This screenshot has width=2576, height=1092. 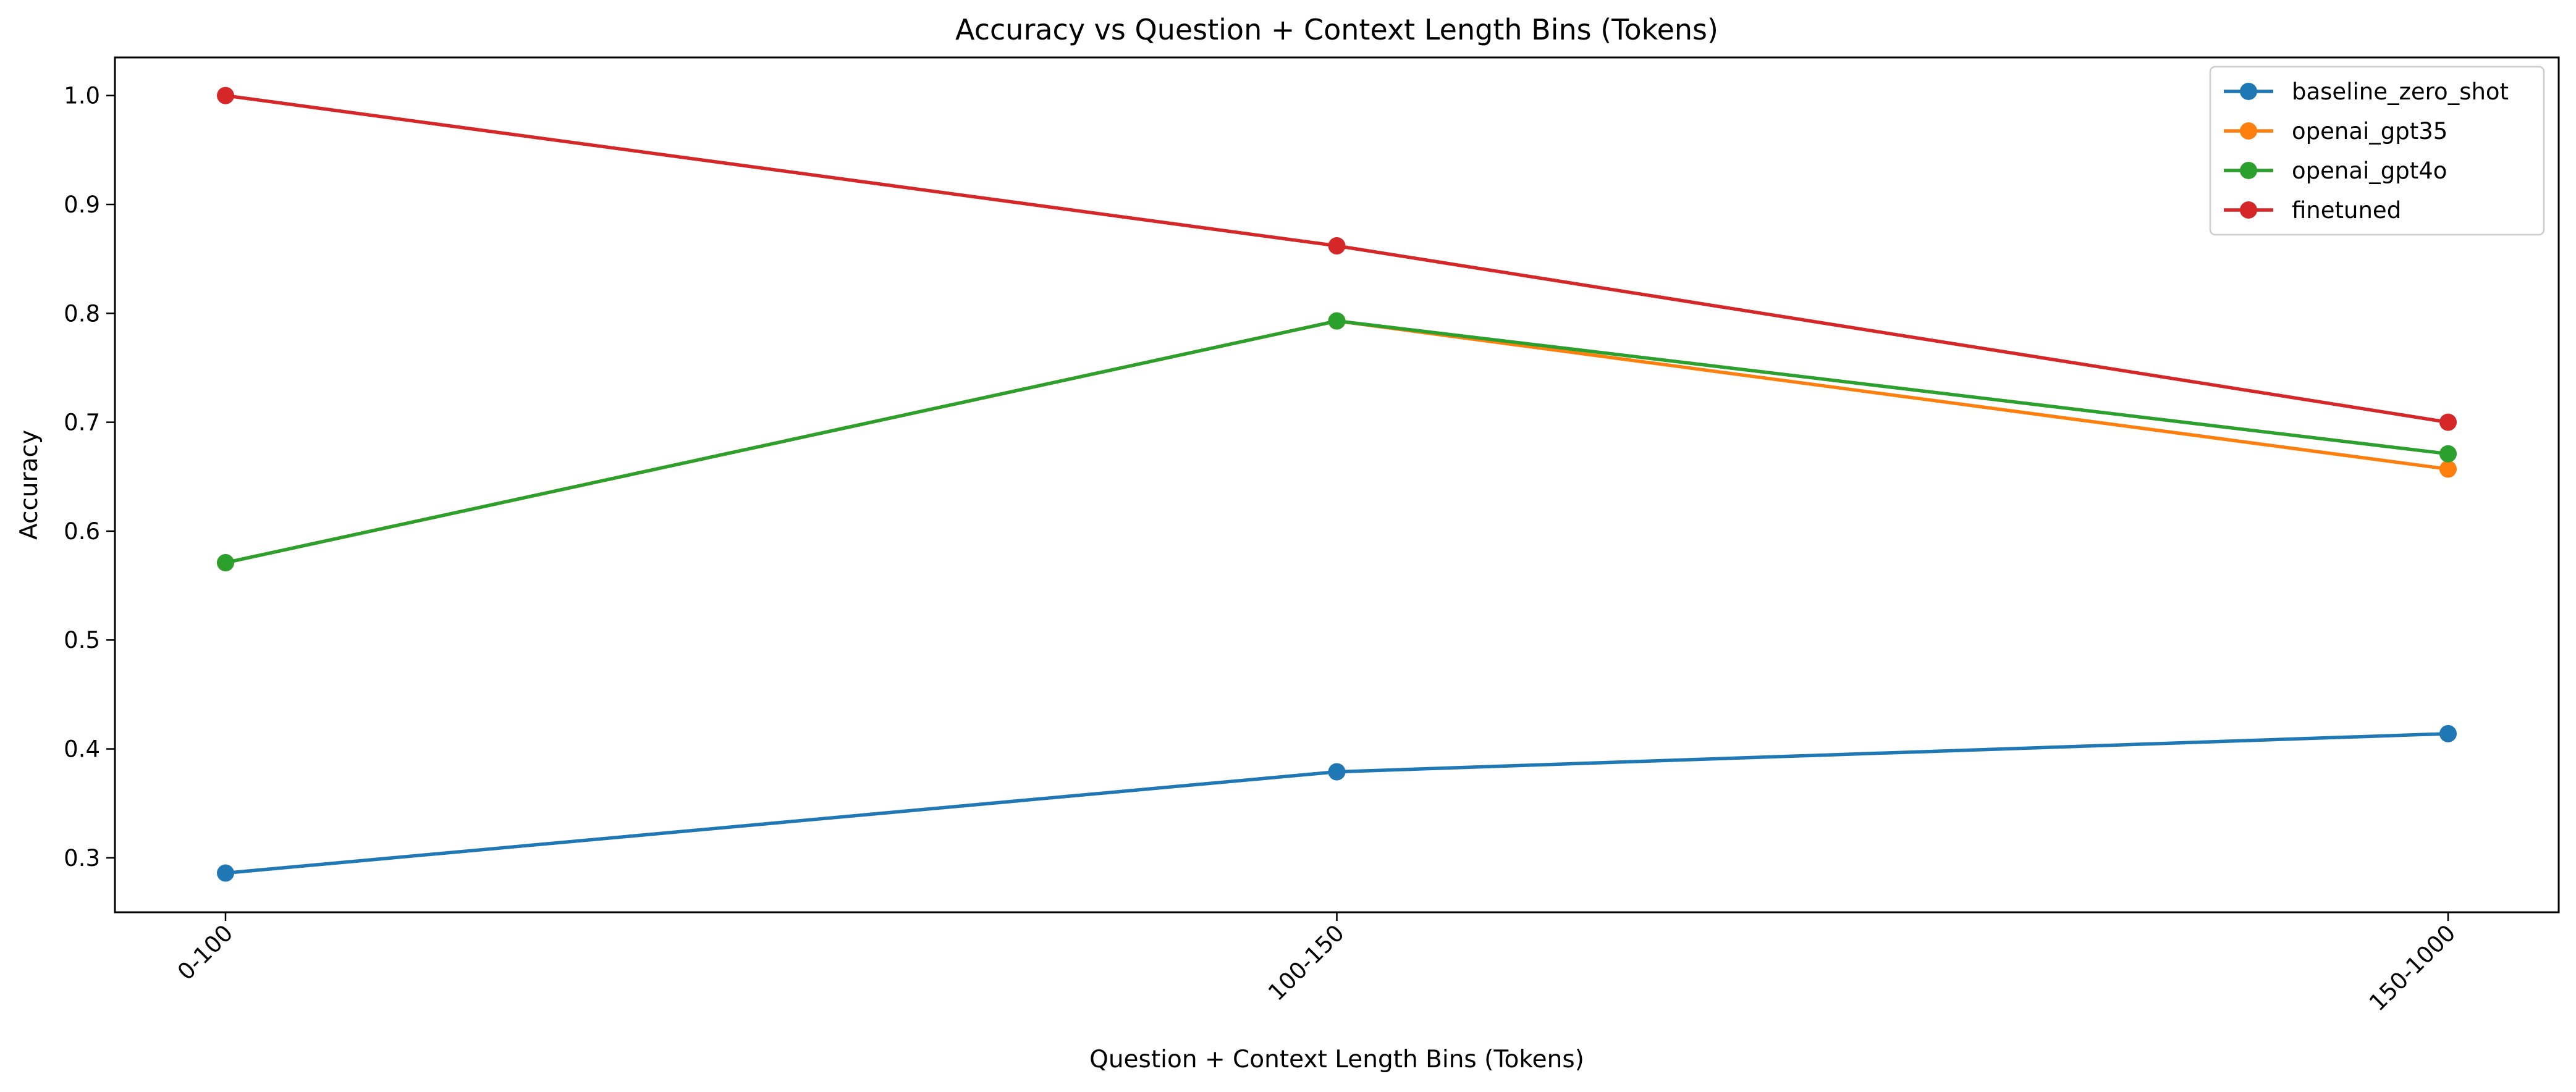 I want to click on x-tick-label: 0-100, so click(x=205, y=952).